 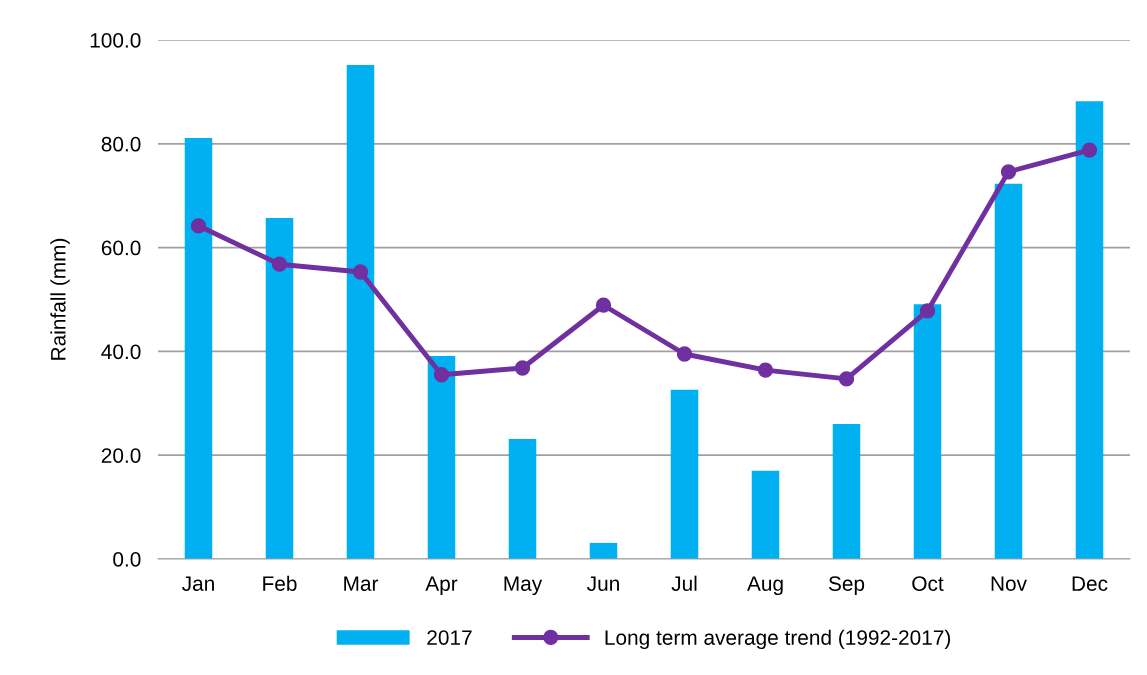 I want to click on x-tick-label: Dec, so click(x=1090, y=583).